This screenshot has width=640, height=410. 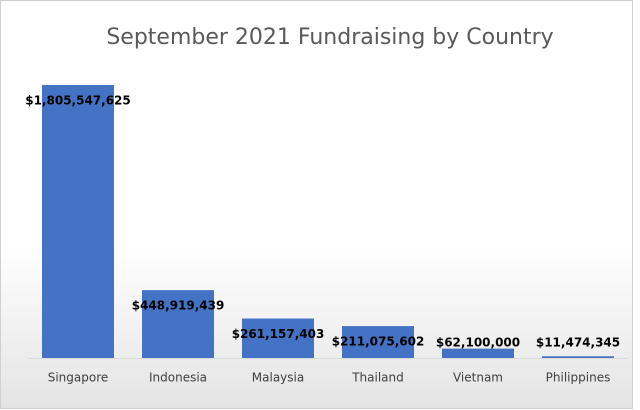 I want to click on data-label: $261,157,403, so click(x=278, y=334).